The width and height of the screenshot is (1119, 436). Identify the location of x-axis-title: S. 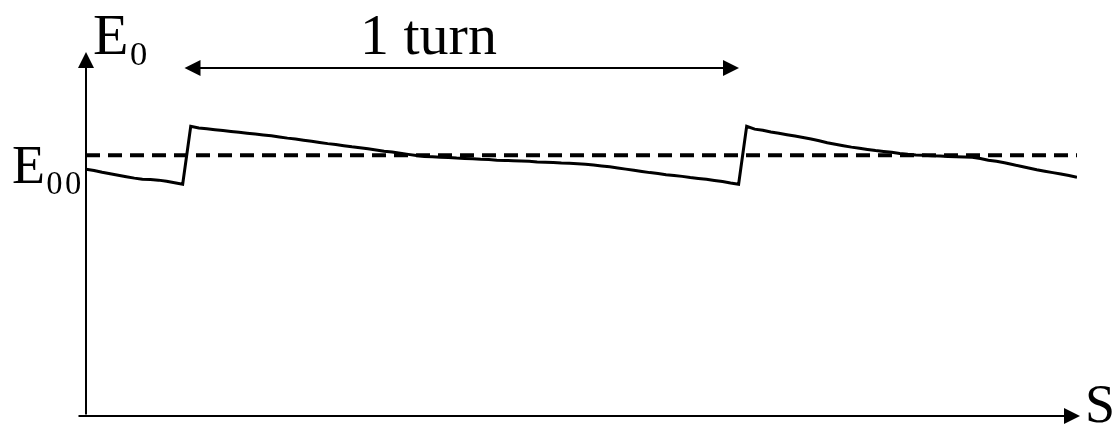
(1100, 404).